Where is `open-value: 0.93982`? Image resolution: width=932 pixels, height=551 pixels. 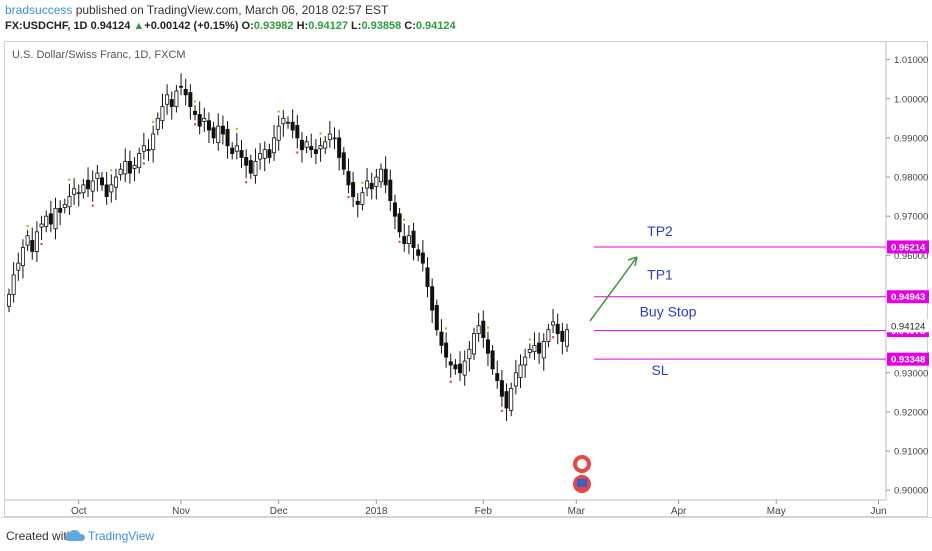 open-value: 0.93982 is located at coordinates (273, 26).